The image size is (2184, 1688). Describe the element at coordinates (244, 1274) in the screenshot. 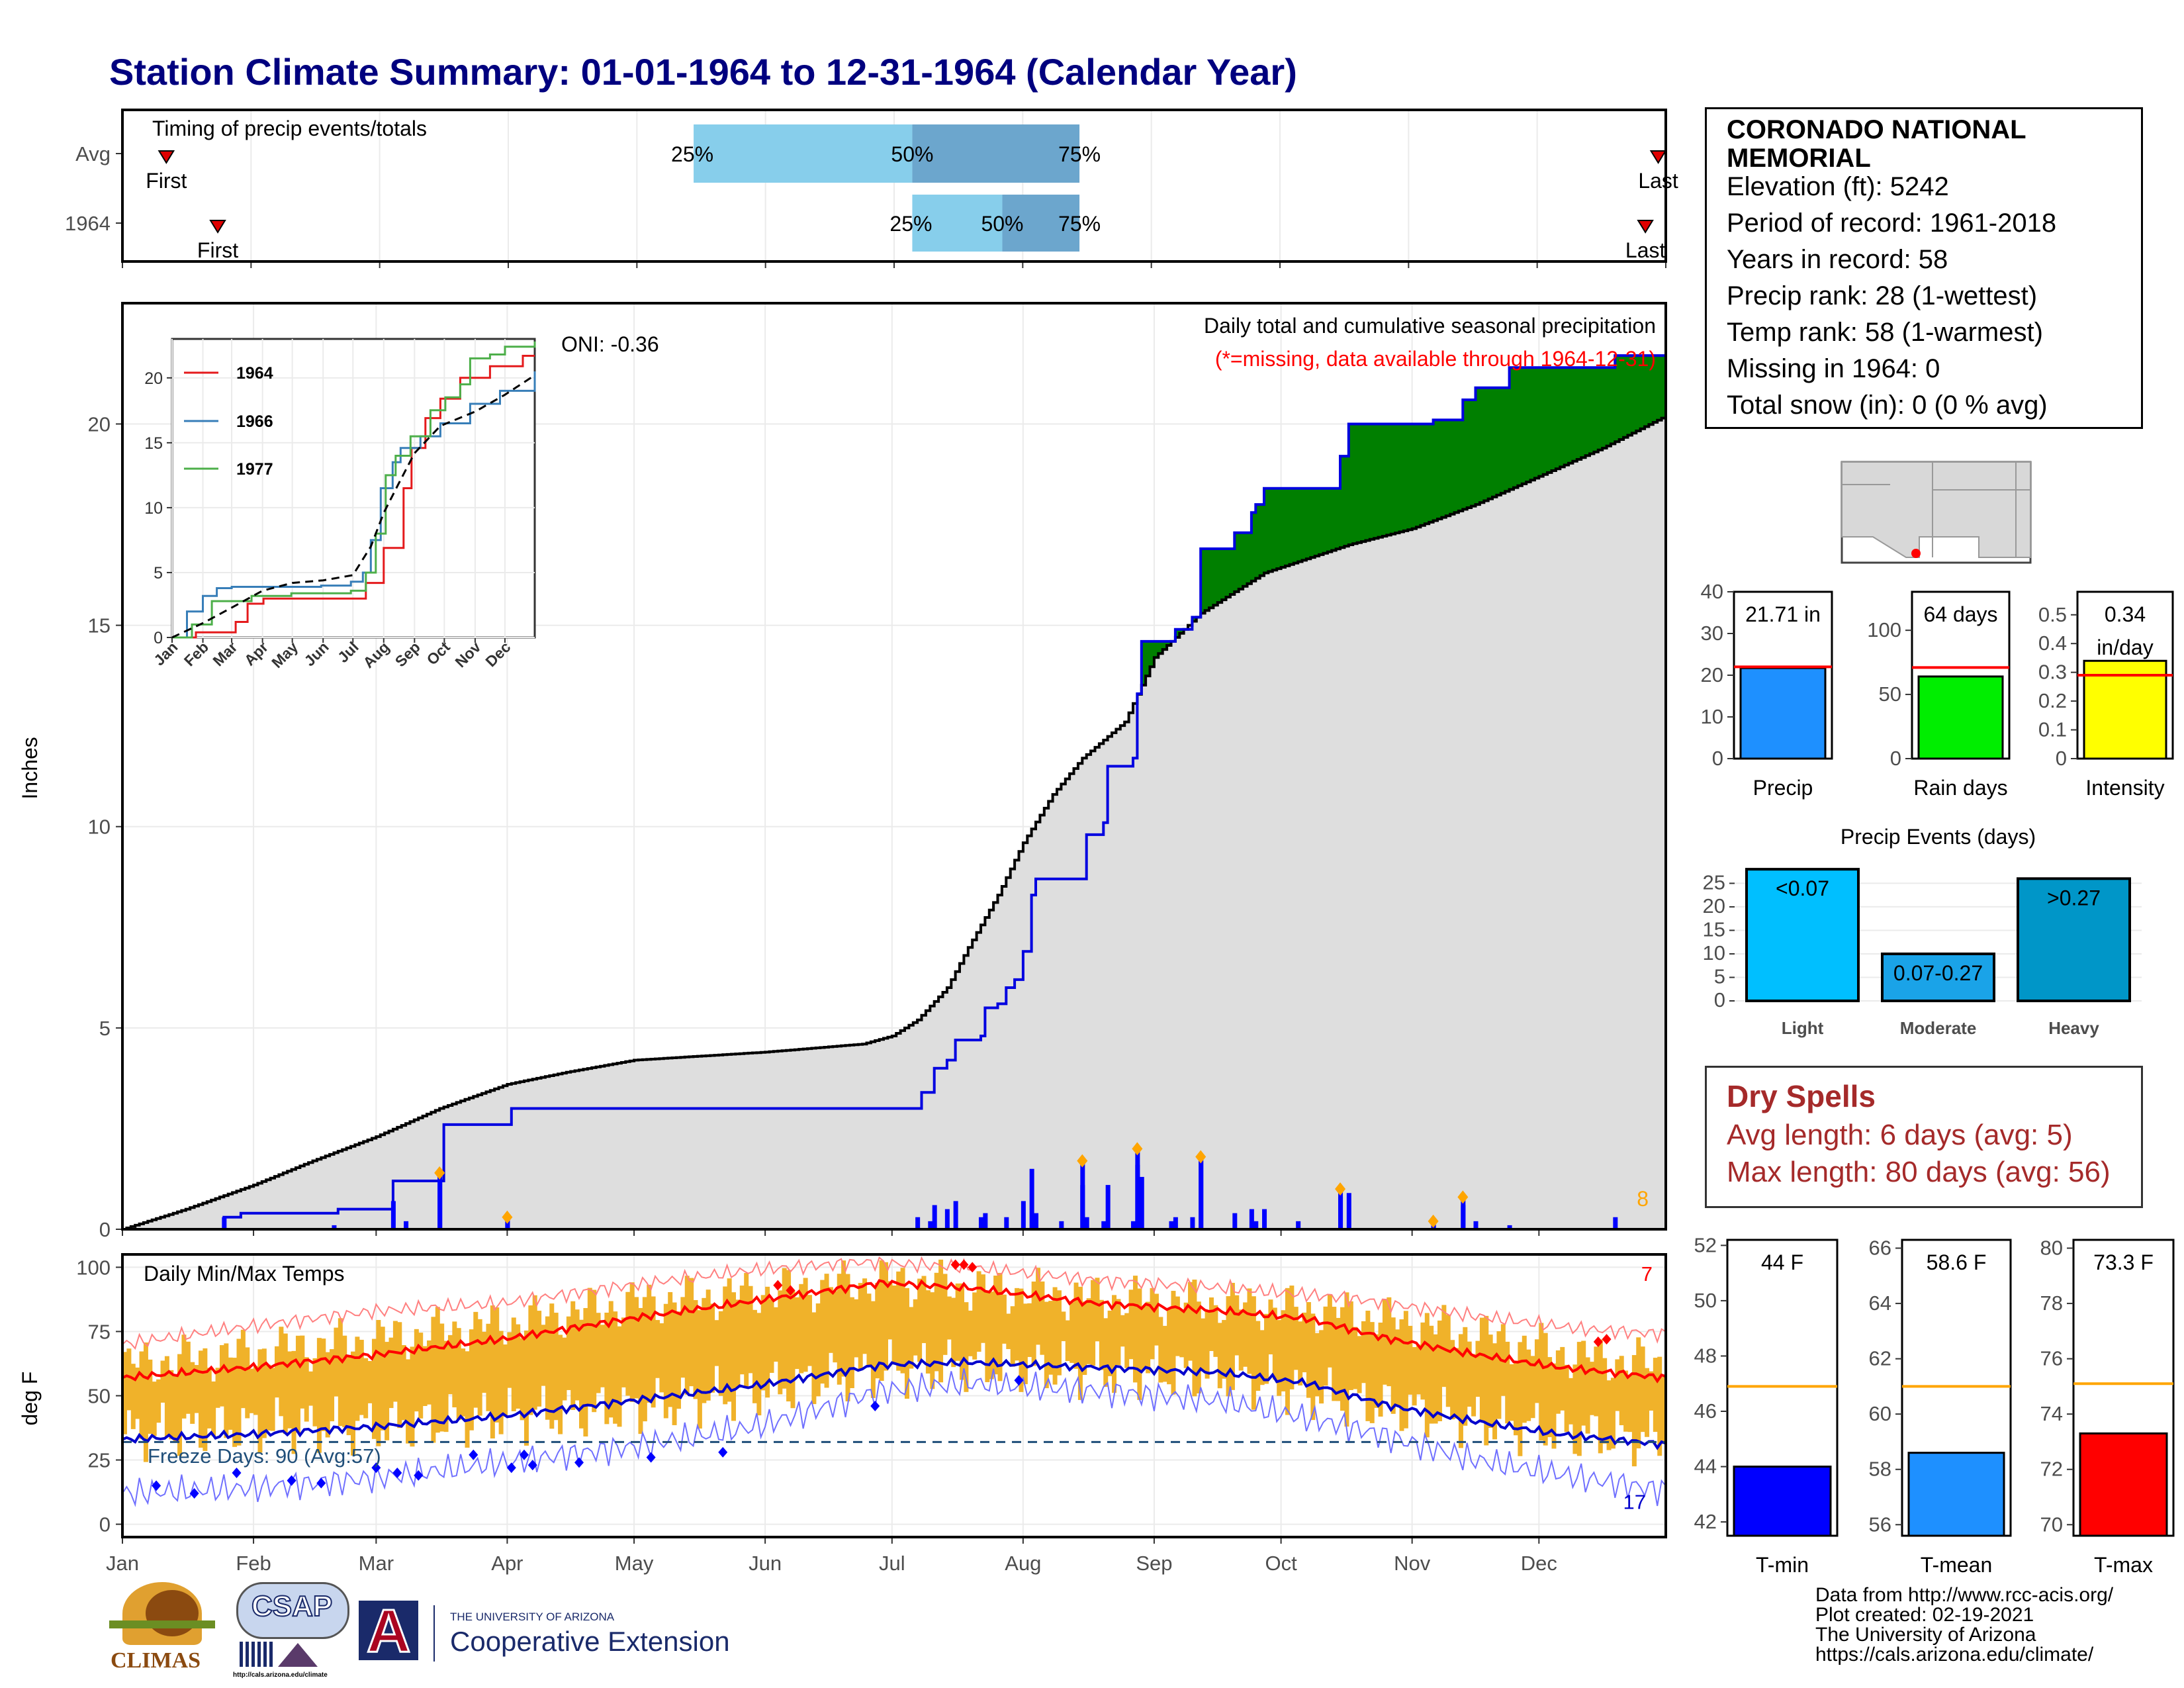

I see `temp-title: Daily Min/Max Temps` at that location.